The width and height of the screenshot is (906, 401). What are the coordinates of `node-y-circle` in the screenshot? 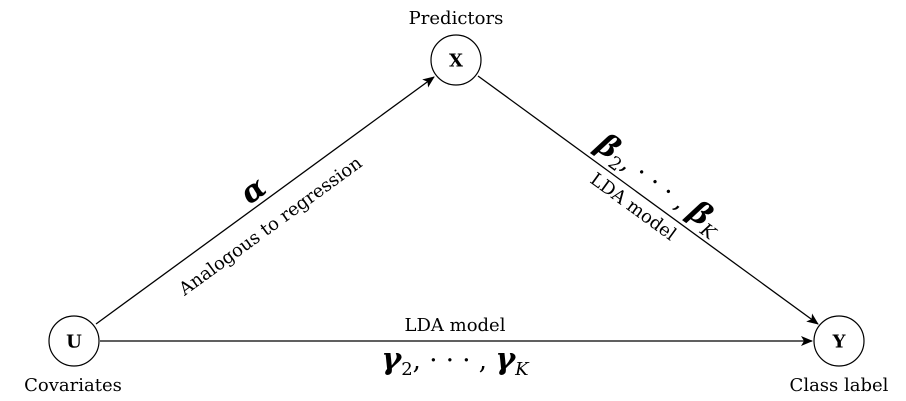 It's located at (839, 341).